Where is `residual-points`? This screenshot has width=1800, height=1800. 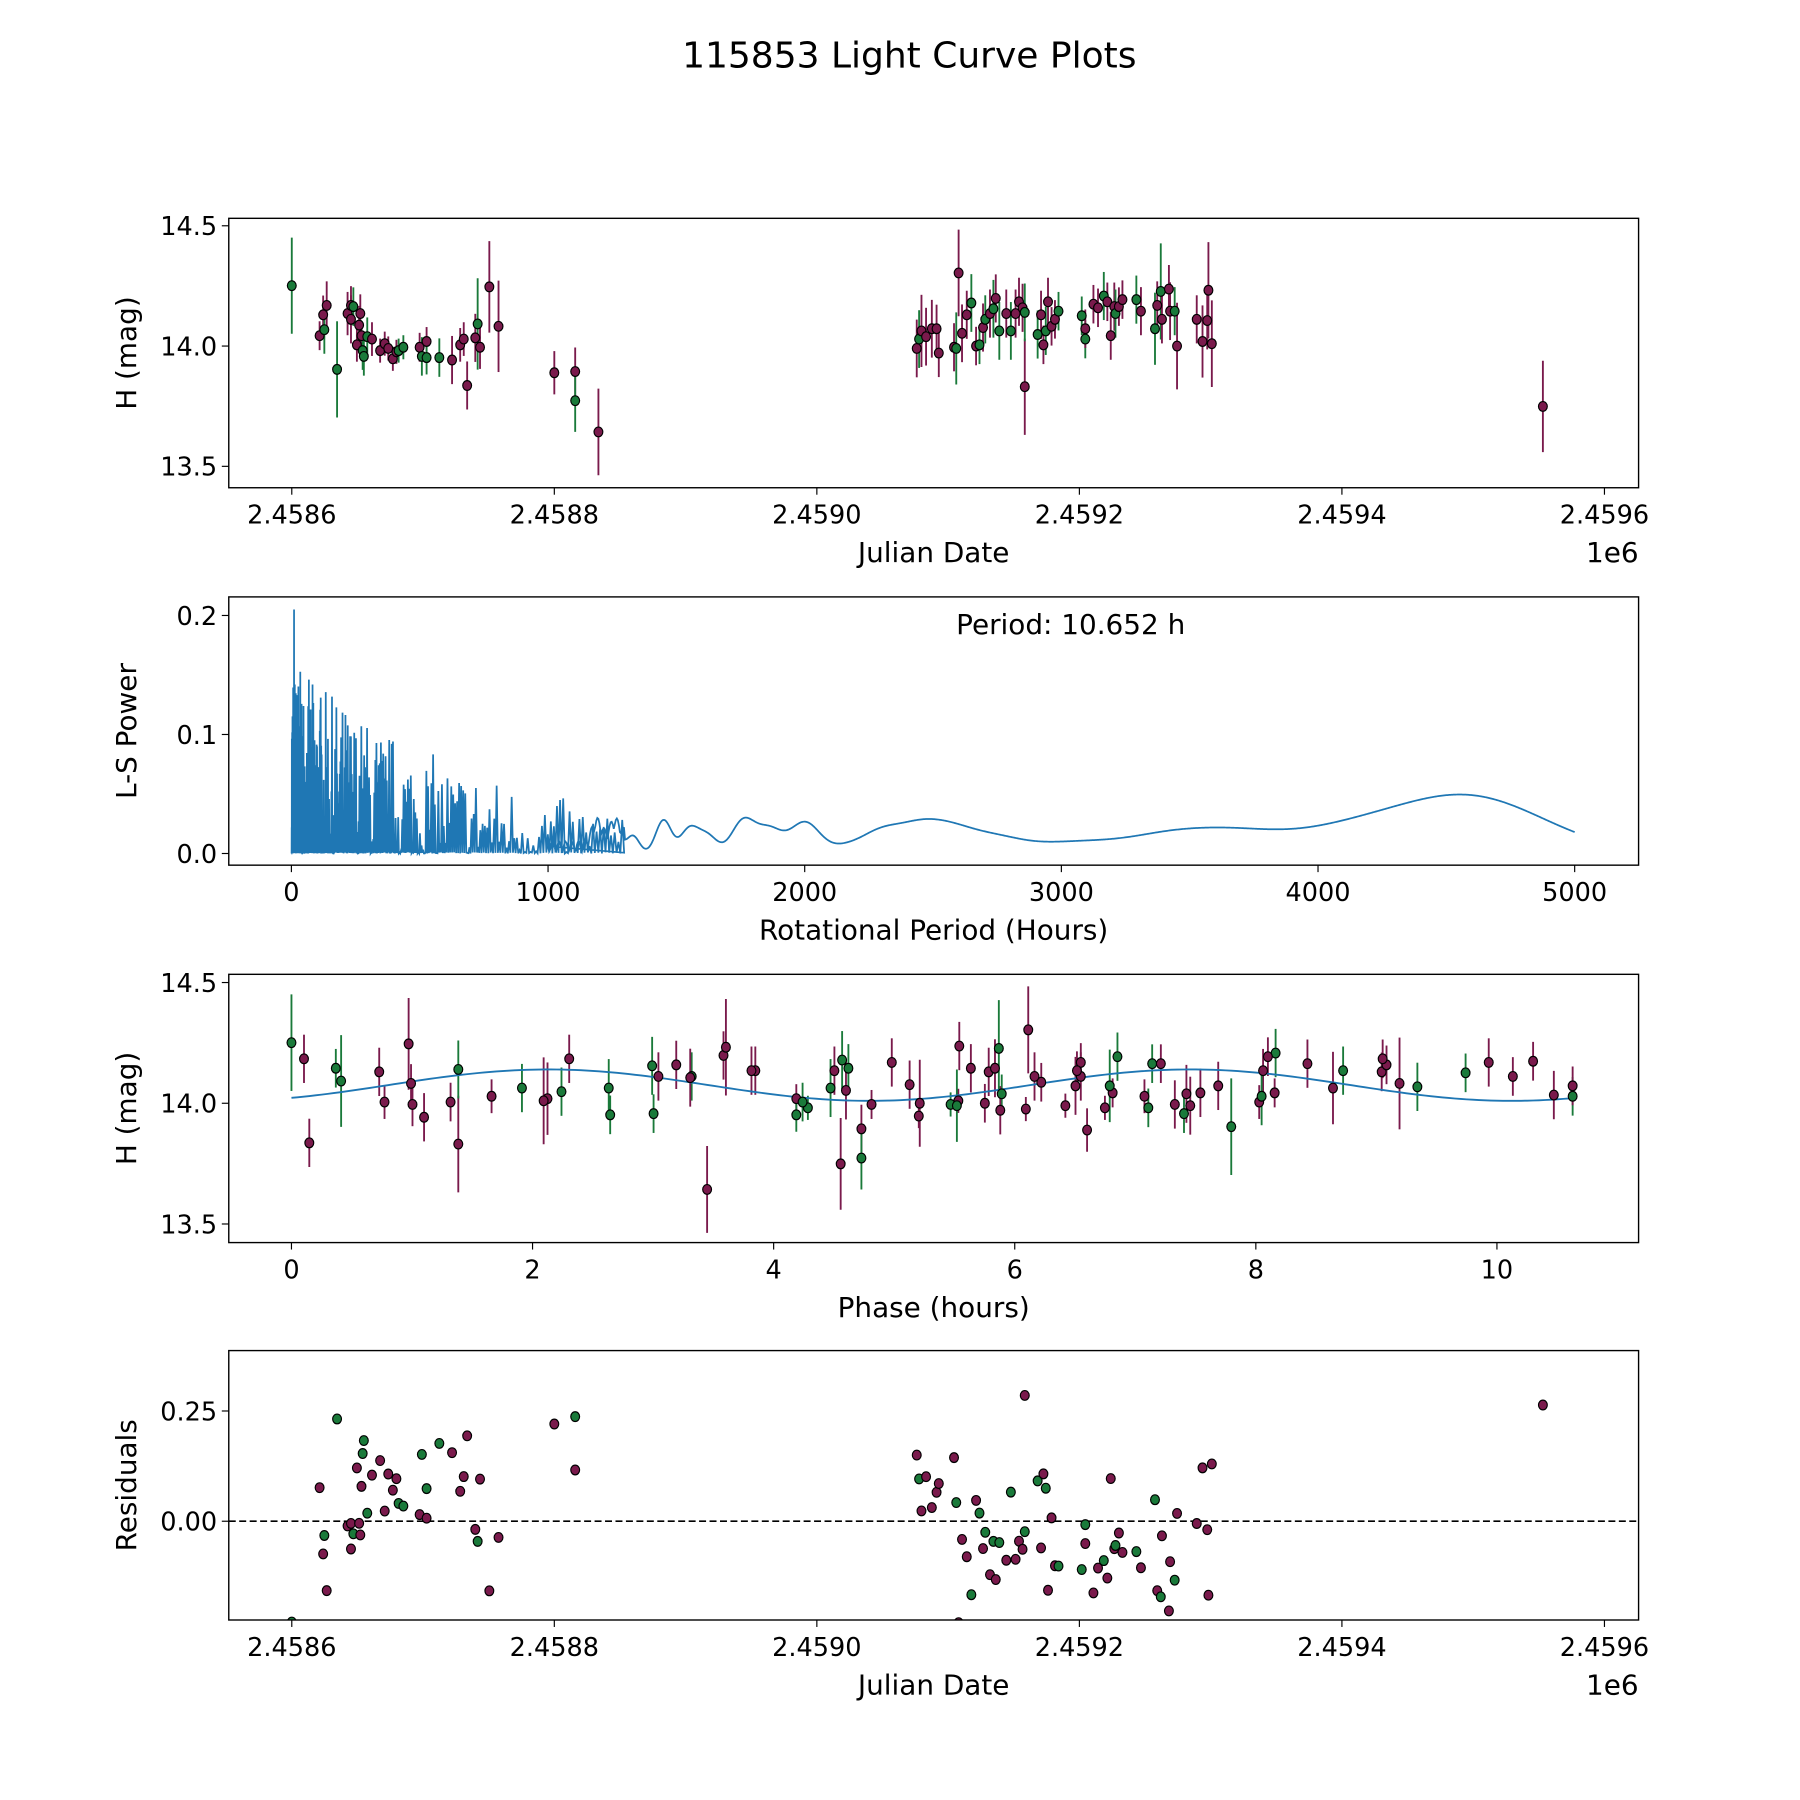 residual-points is located at coordinates (933, 1472).